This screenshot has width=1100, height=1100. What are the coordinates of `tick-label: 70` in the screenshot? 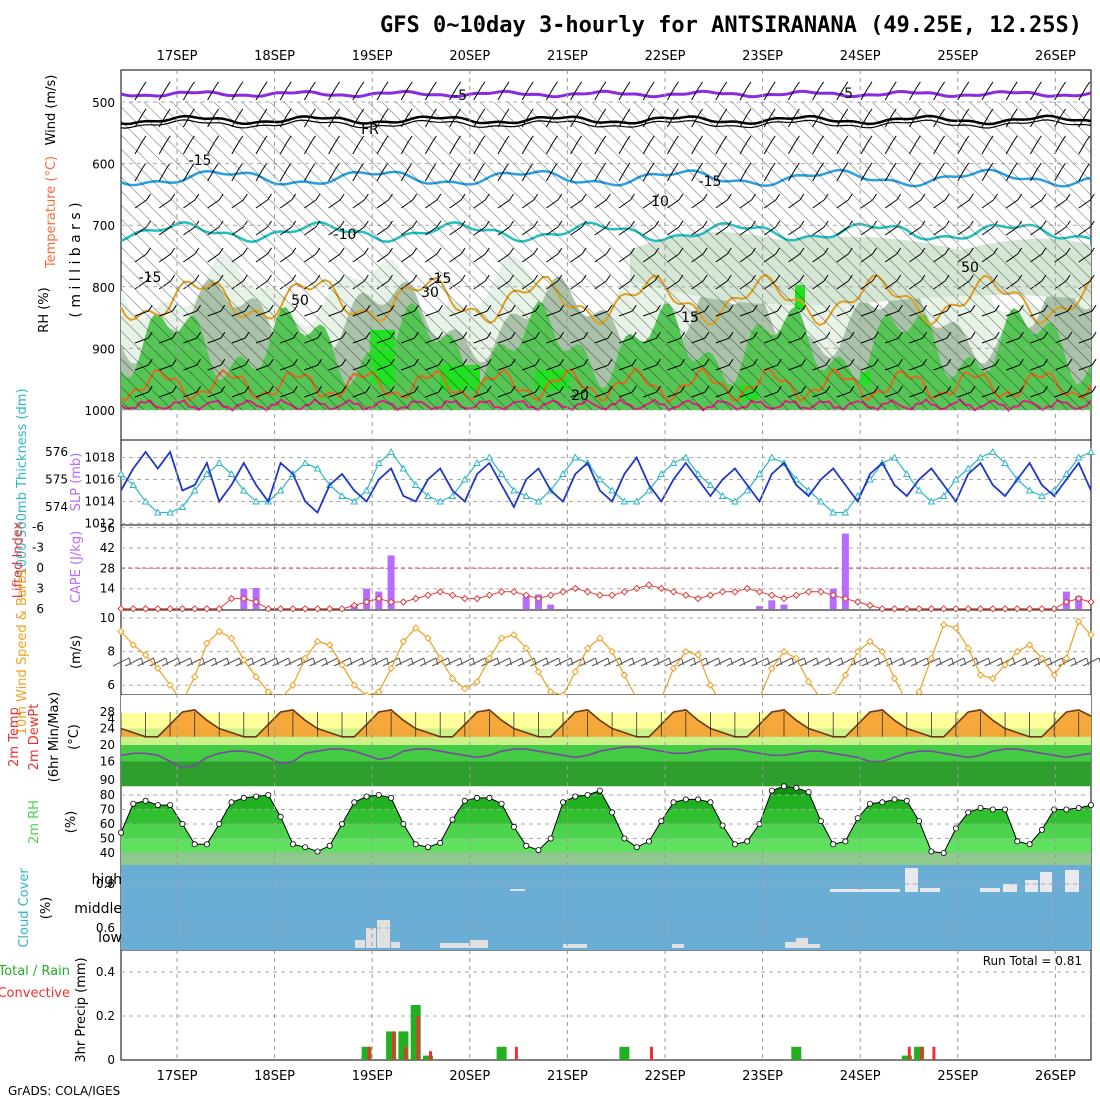 It's located at (107, 810).